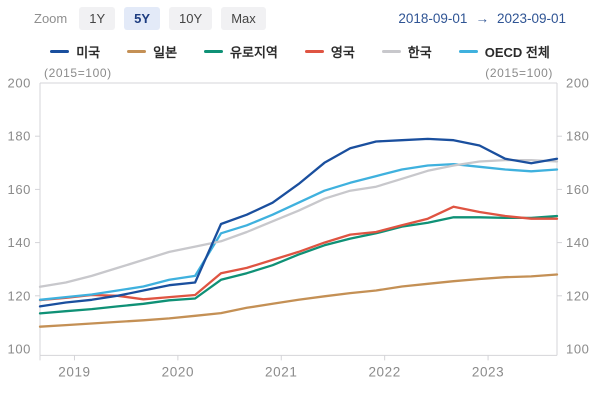 The image size is (600, 400). What do you see at coordinates (20, 83) in the screenshot?
I see `y-axis-tick-left: 200` at bounding box center [20, 83].